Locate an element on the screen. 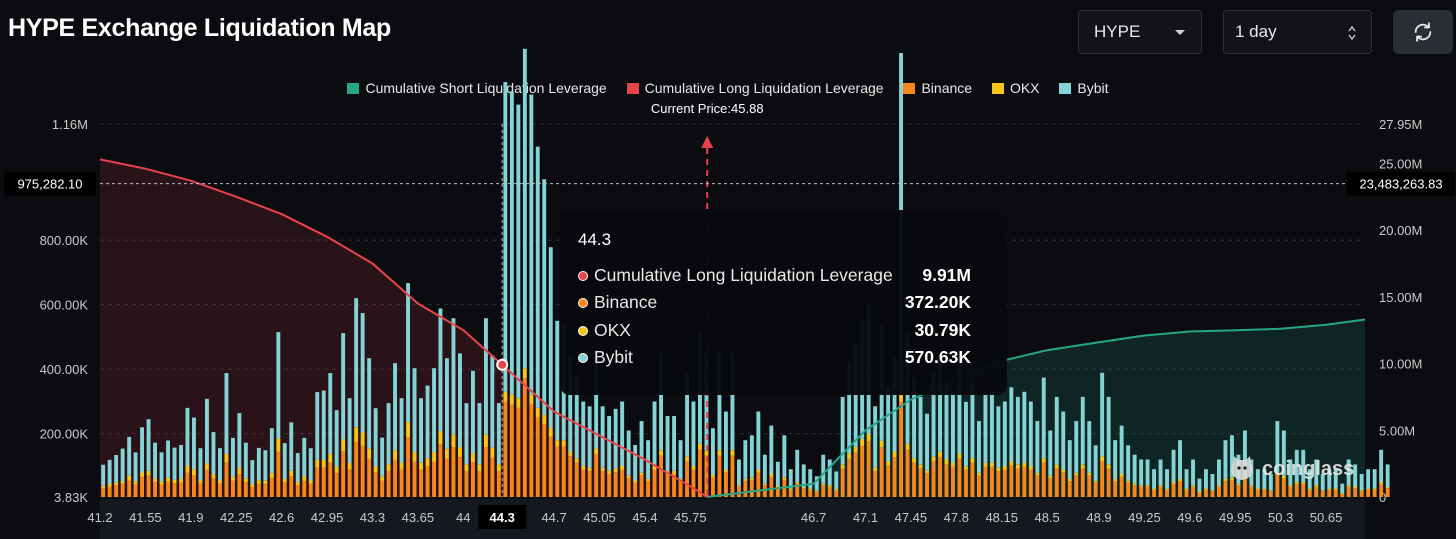 The width and height of the screenshot is (1456, 539). legend-item-okx: OKX is located at coordinates (1015, 88).